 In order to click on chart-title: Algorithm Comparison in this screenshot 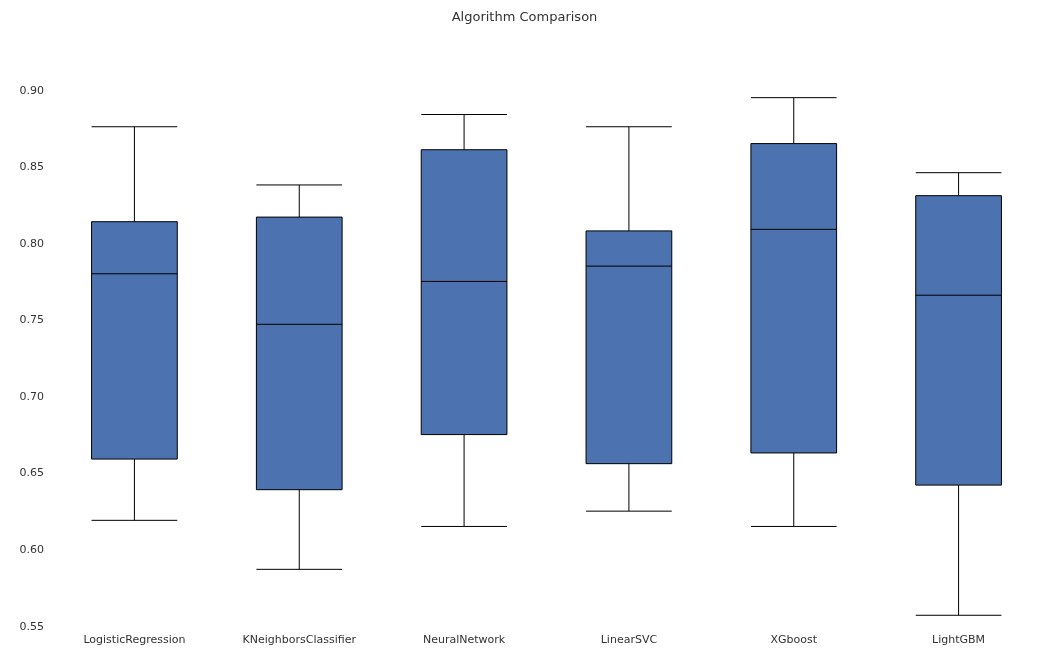, I will do `click(524, 16)`.